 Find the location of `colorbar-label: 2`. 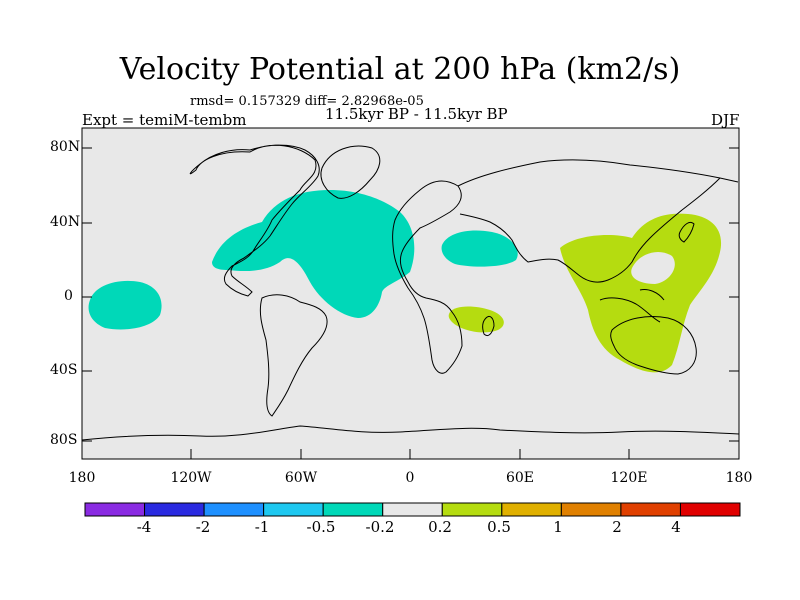

colorbar-label: 2 is located at coordinates (617, 527).